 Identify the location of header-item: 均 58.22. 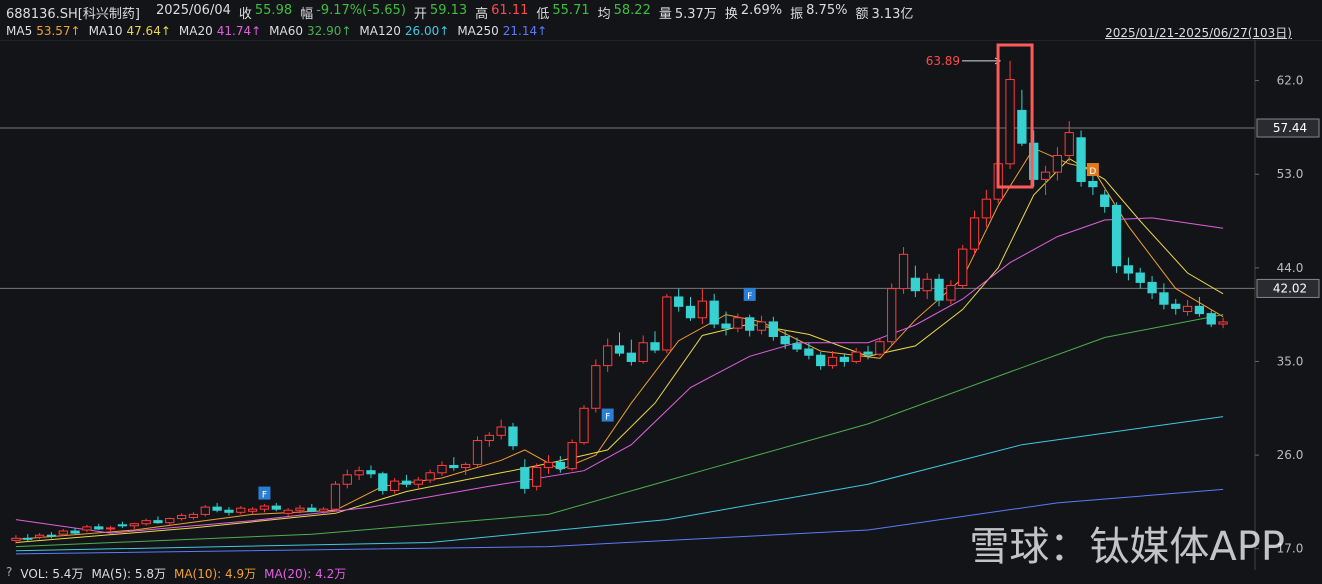
(624, 12).